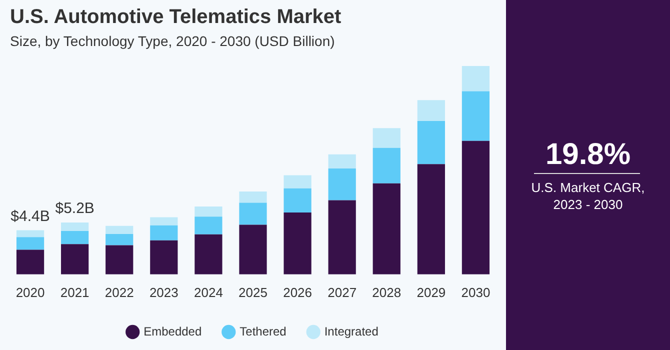 The width and height of the screenshot is (670, 350). What do you see at coordinates (74, 209) in the screenshot?
I see `annotation: $5.2B` at bounding box center [74, 209].